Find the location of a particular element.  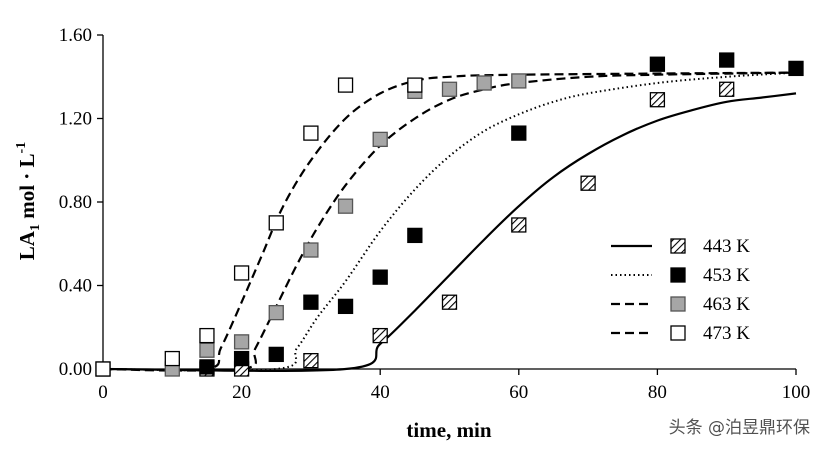

x-axis-title: time, min is located at coordinates (448, 430).